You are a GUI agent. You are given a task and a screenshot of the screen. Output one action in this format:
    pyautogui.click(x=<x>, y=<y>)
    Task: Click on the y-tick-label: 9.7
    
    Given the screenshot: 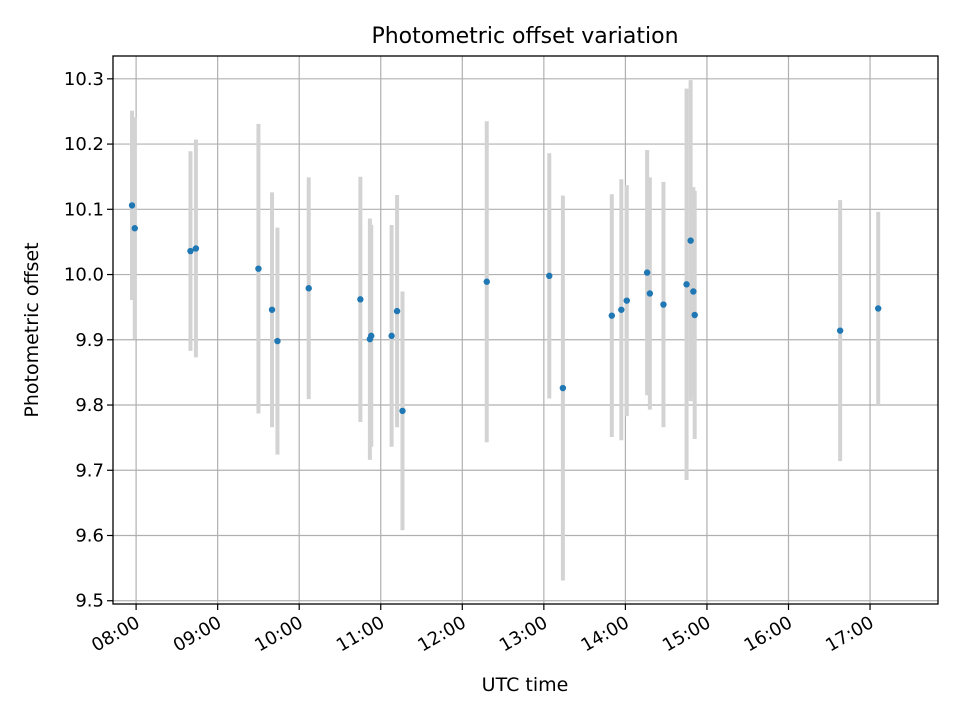 What is the action you would take?
    pyautogui.click(x=89, y=470)
    